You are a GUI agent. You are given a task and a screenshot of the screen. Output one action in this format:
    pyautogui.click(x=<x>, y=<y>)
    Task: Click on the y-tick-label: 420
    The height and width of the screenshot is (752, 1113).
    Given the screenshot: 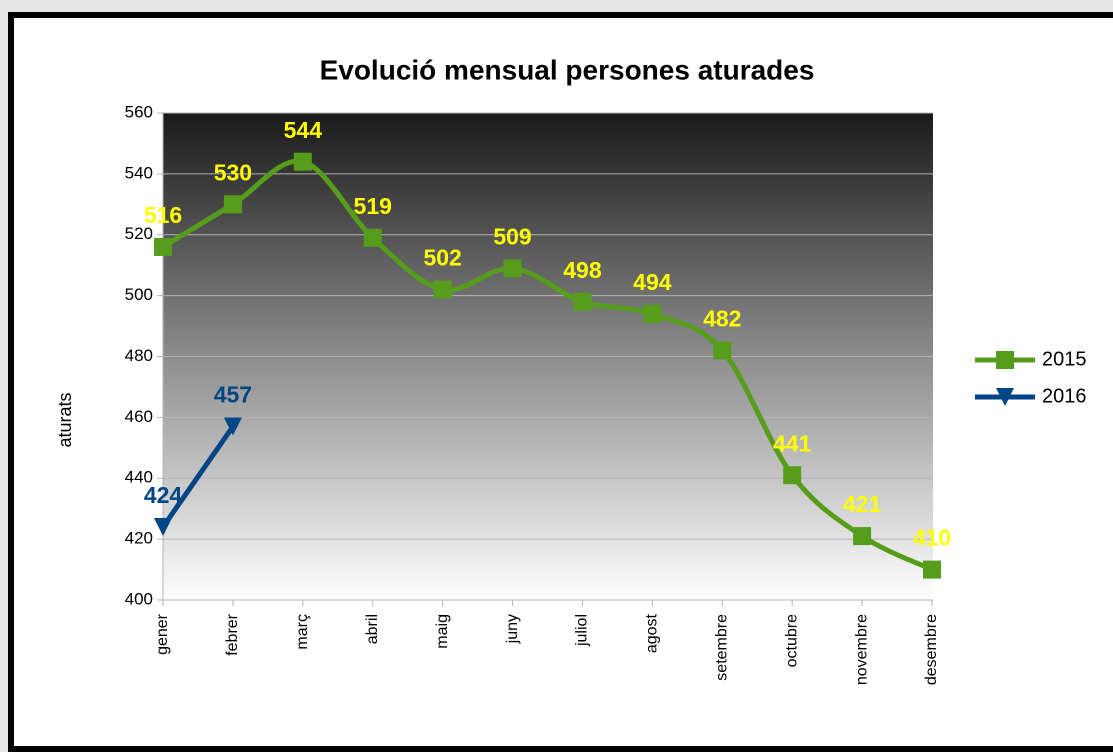 What is the action you would take?
    pyautogui.click(x=139, y=538)
    